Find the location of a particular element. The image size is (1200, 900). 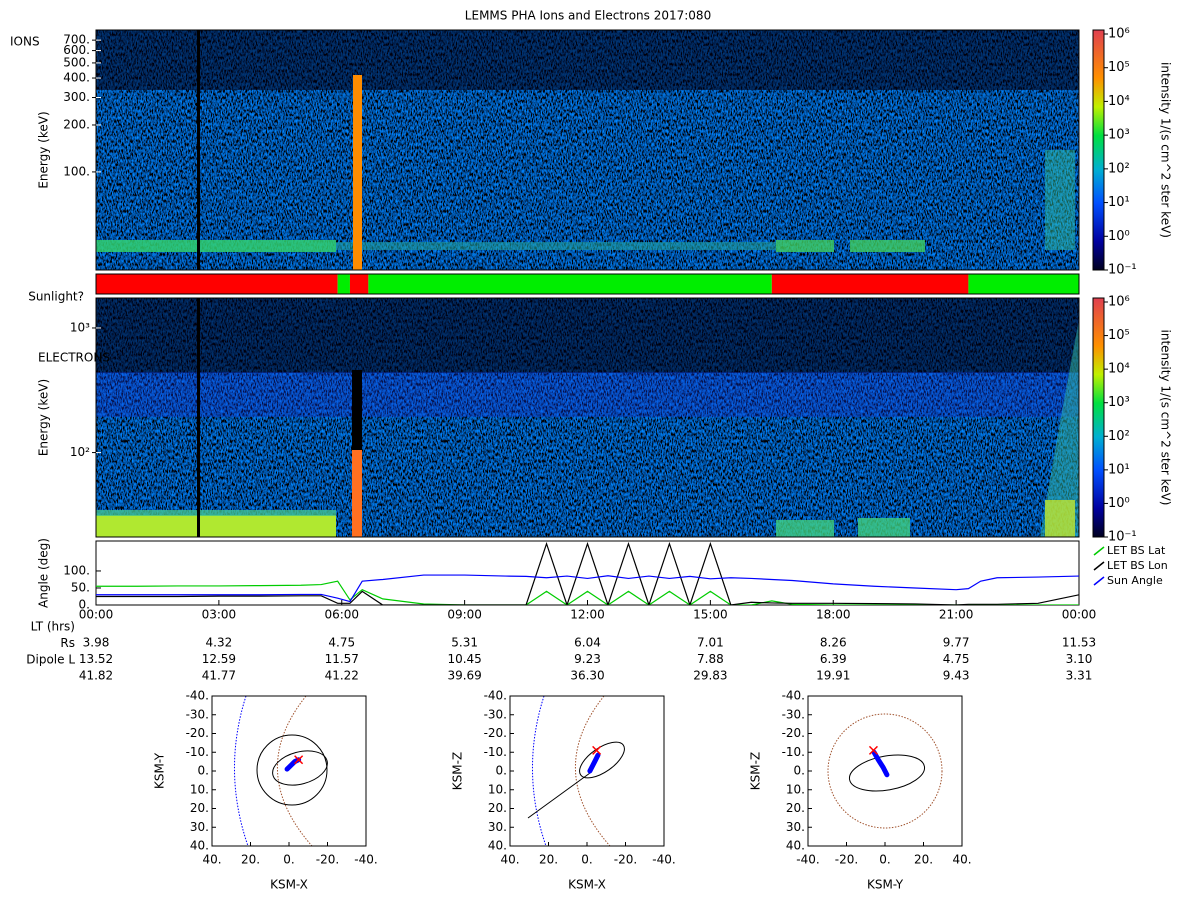

x-tick-label: 03:00 is located at coordinates (219, 615).